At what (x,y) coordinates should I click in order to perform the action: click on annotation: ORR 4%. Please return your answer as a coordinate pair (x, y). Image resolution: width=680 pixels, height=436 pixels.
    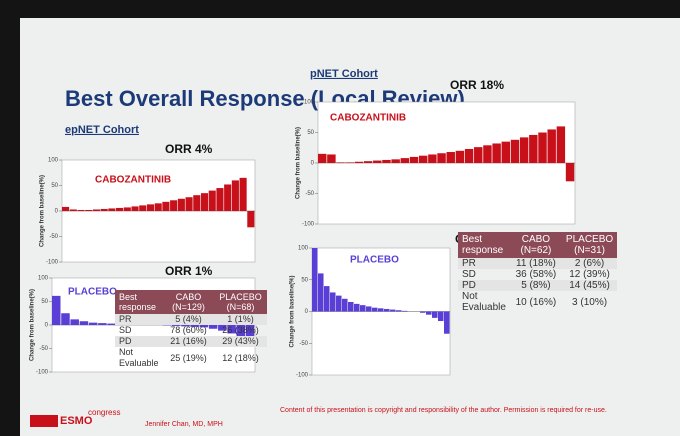
    Looking at the image, I should click on (189, 149).